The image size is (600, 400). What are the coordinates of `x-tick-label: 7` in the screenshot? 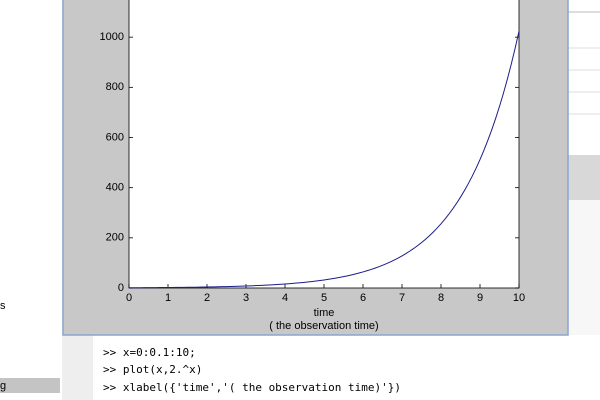 It's located at (402, 298).